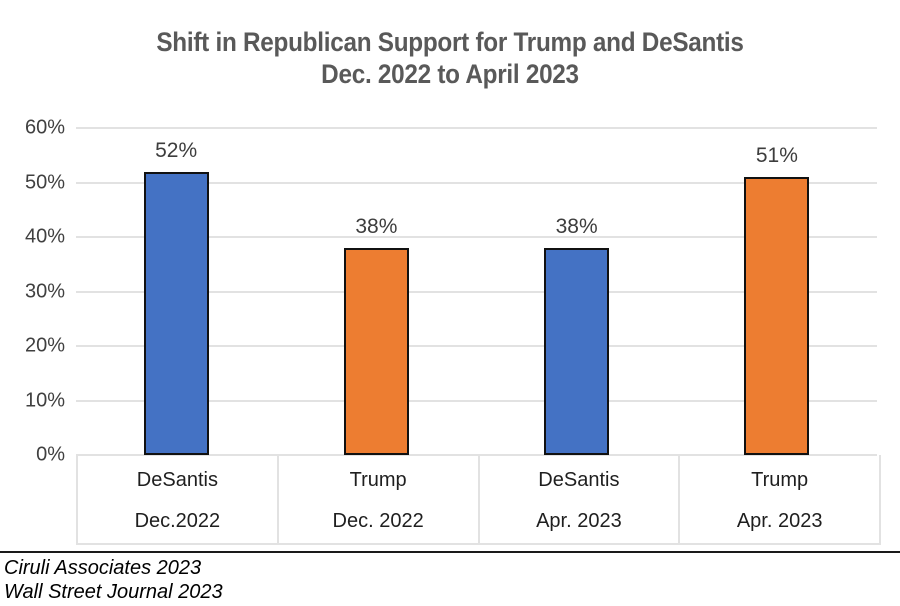  Describe the element at coordinates (176, 150) in the screenshot. I see `bar-value-label: 52%` at that location.